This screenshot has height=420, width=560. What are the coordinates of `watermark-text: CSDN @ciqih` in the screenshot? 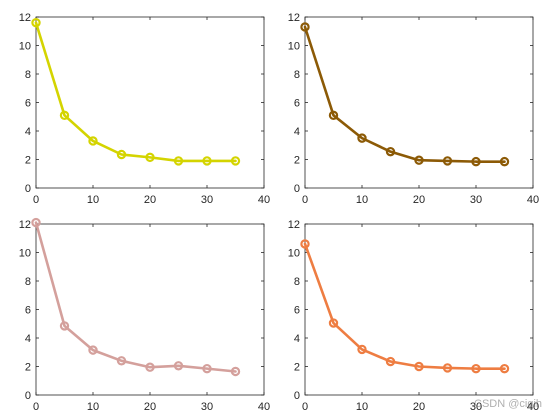 It's located at (508, 404).